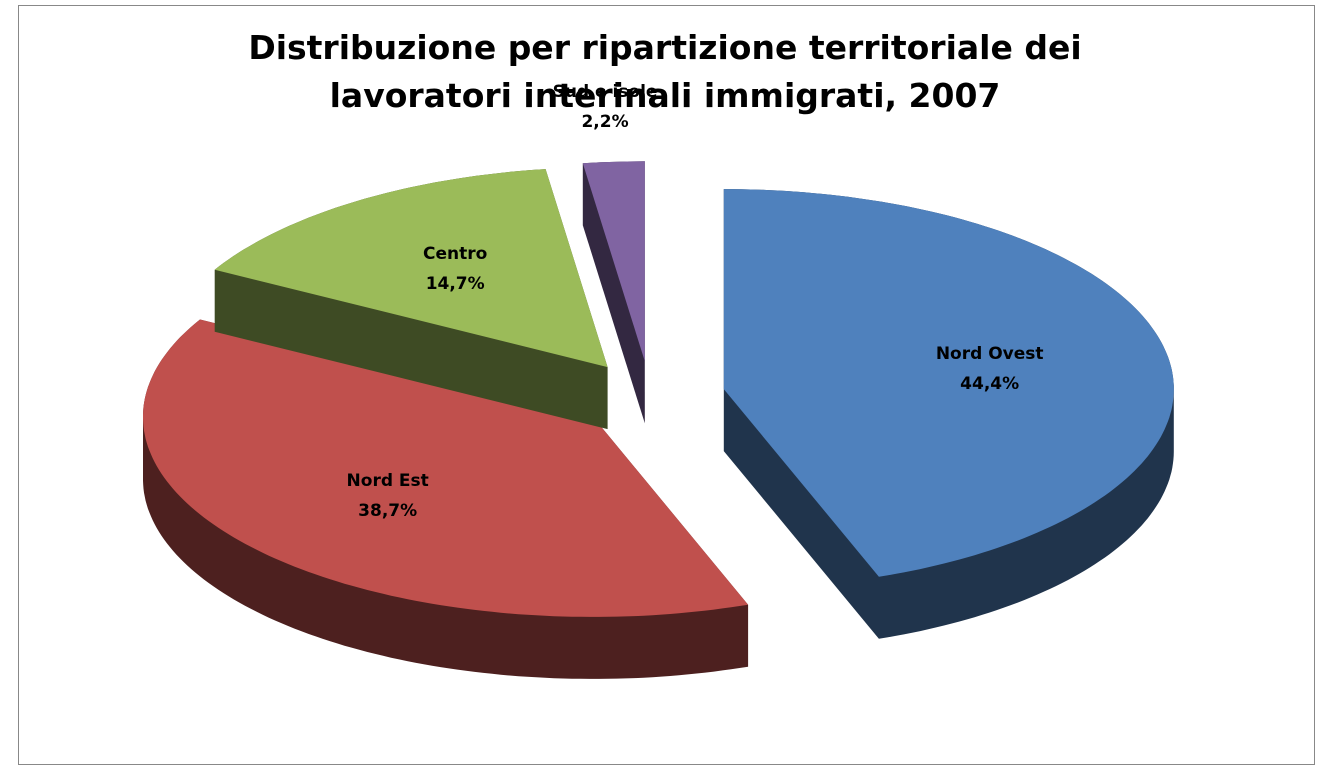  Describe the element at coordinates (455, 254) in the screenshot. I see `slice-category-label: Centro` at that location.